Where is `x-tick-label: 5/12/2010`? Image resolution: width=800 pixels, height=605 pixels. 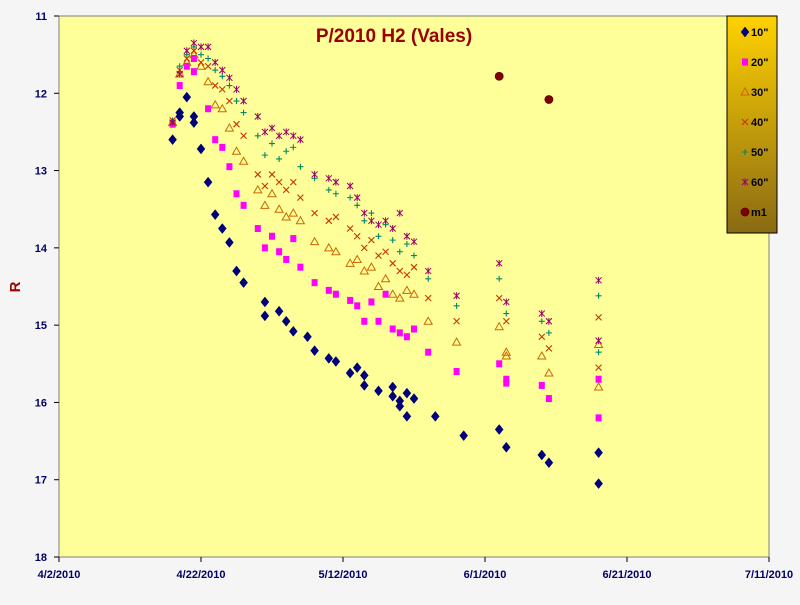 x-tick-label: 5/12/2010 is located at coordinates (343, 575).